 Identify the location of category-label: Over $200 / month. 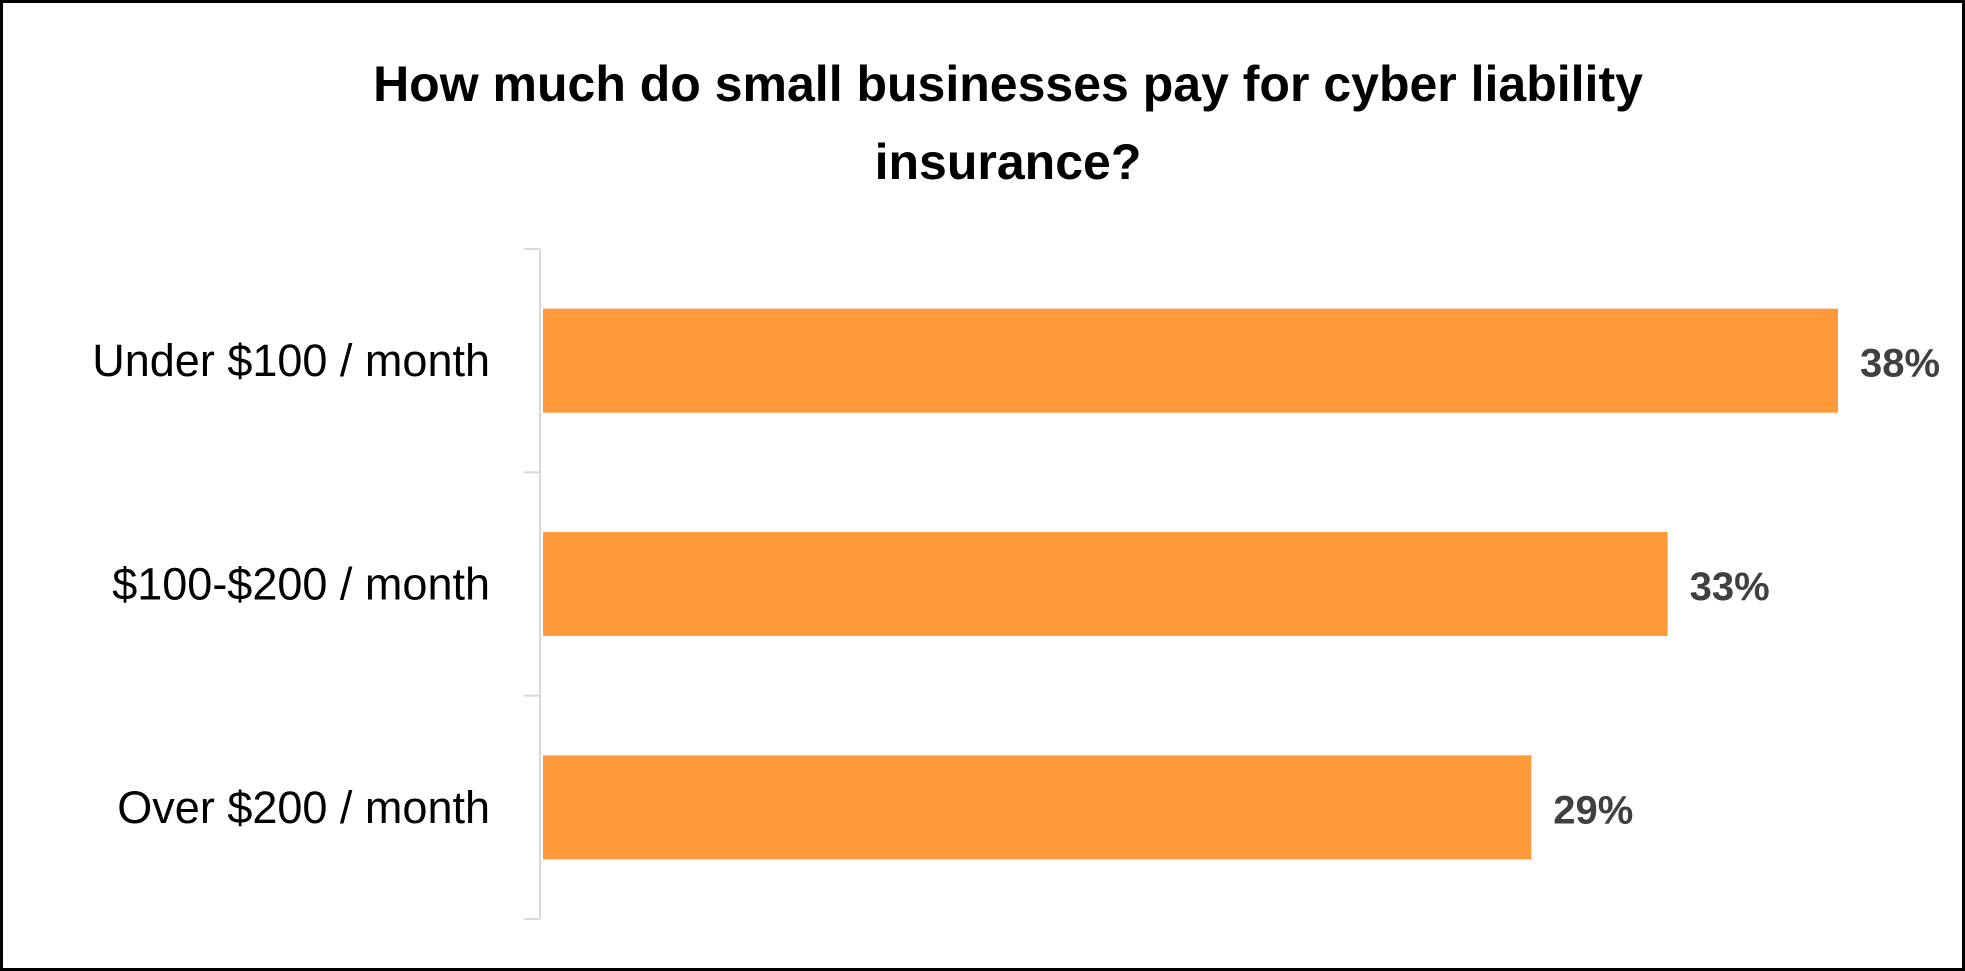
(303, 807).